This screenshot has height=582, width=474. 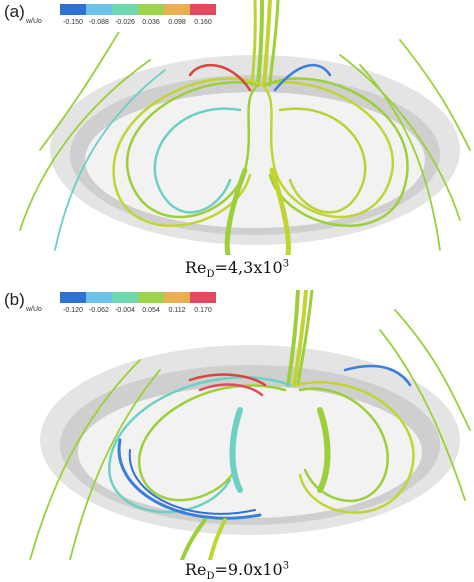 What do you see at coordinates (203, 310) in the screenshot?
I see `cb-tick-label: 0.170` at bounding box center [203, 310].